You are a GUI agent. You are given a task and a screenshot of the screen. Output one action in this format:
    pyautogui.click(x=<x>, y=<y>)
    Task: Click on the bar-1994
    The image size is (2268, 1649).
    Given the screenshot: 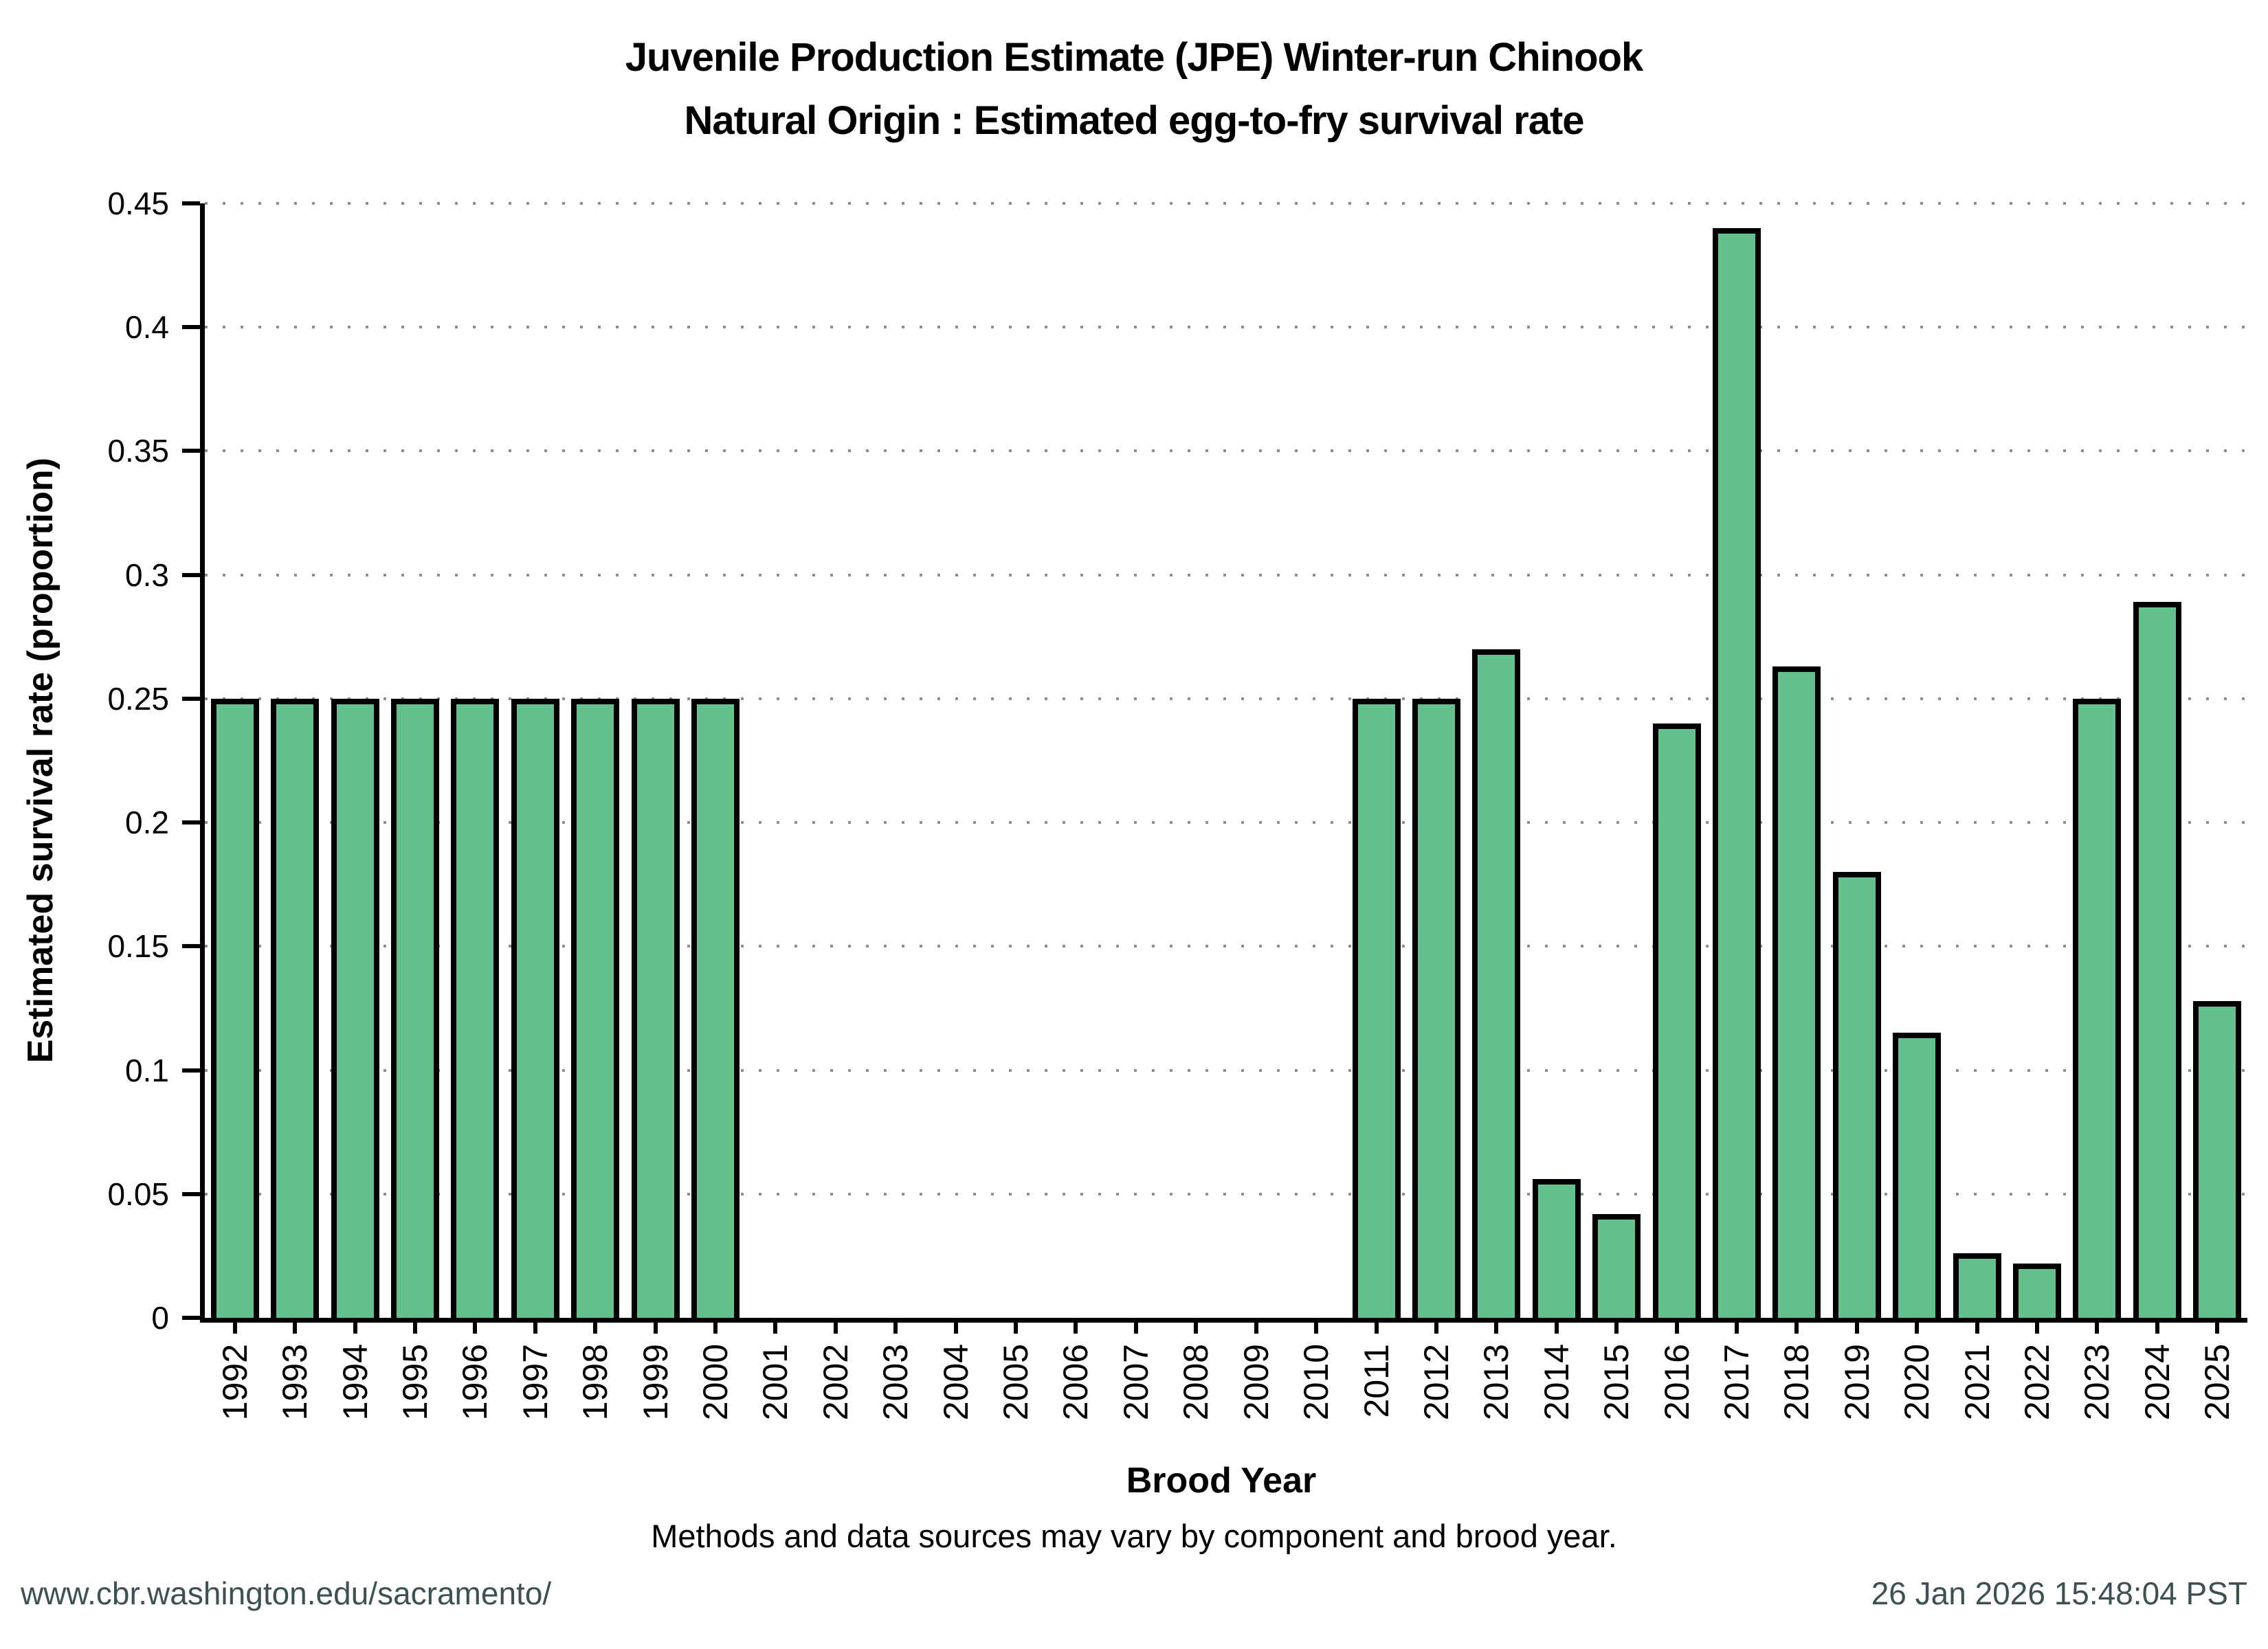 What is the action you would take?
    pyautogui.click(x=355, y=1008)
    